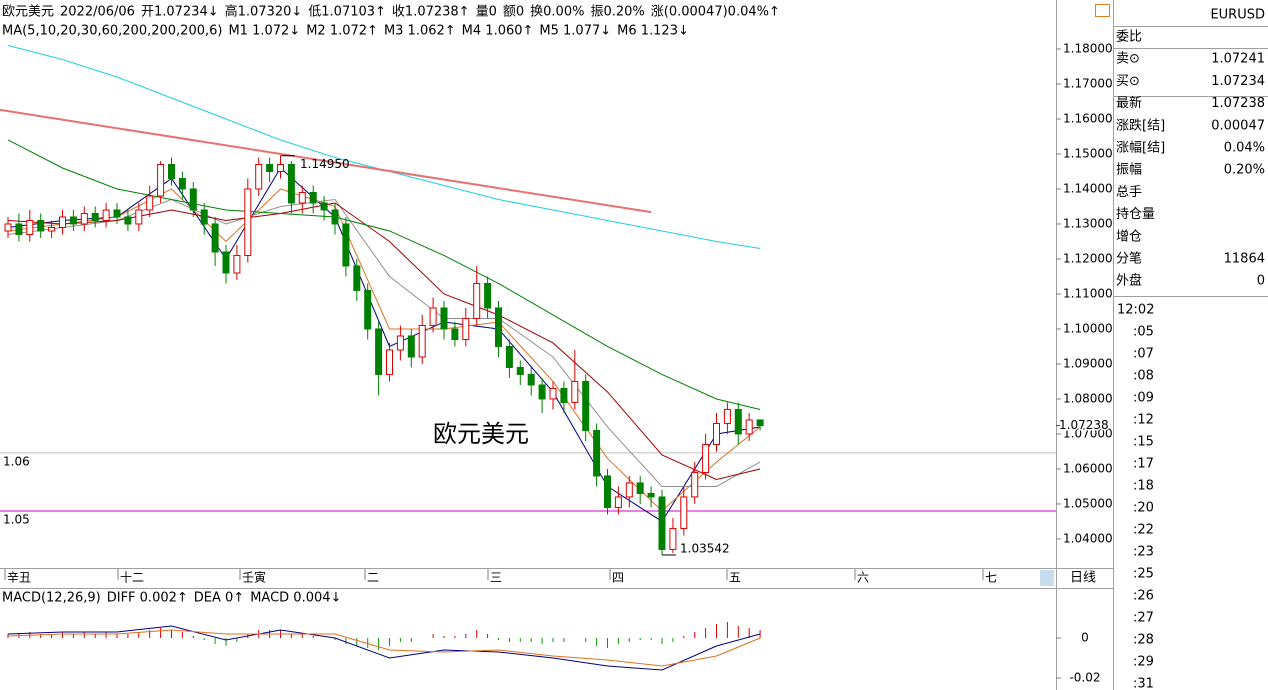 Image resolution: width=1268 pixels, height=690 pixels. What do you see at coordinates (617, 12) in the screenshot?
I see `quote: 振0.20%` at bounding box center [617, 12].